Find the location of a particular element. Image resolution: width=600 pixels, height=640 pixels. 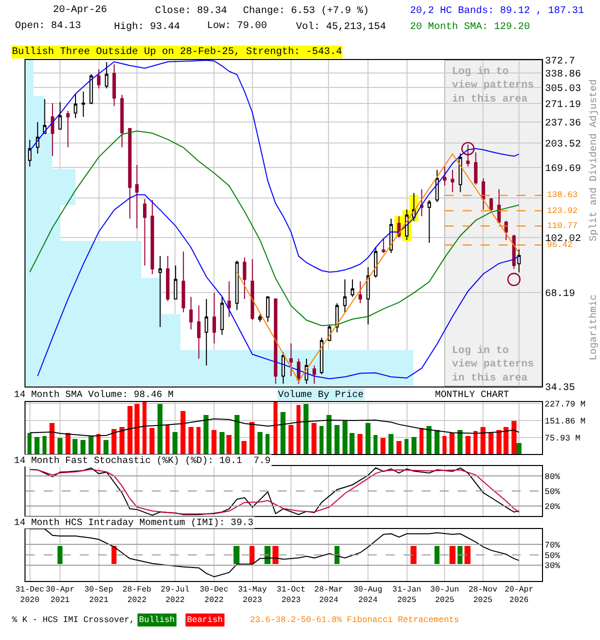

y-tick-label: 50% is located at coordinates (552, 491).